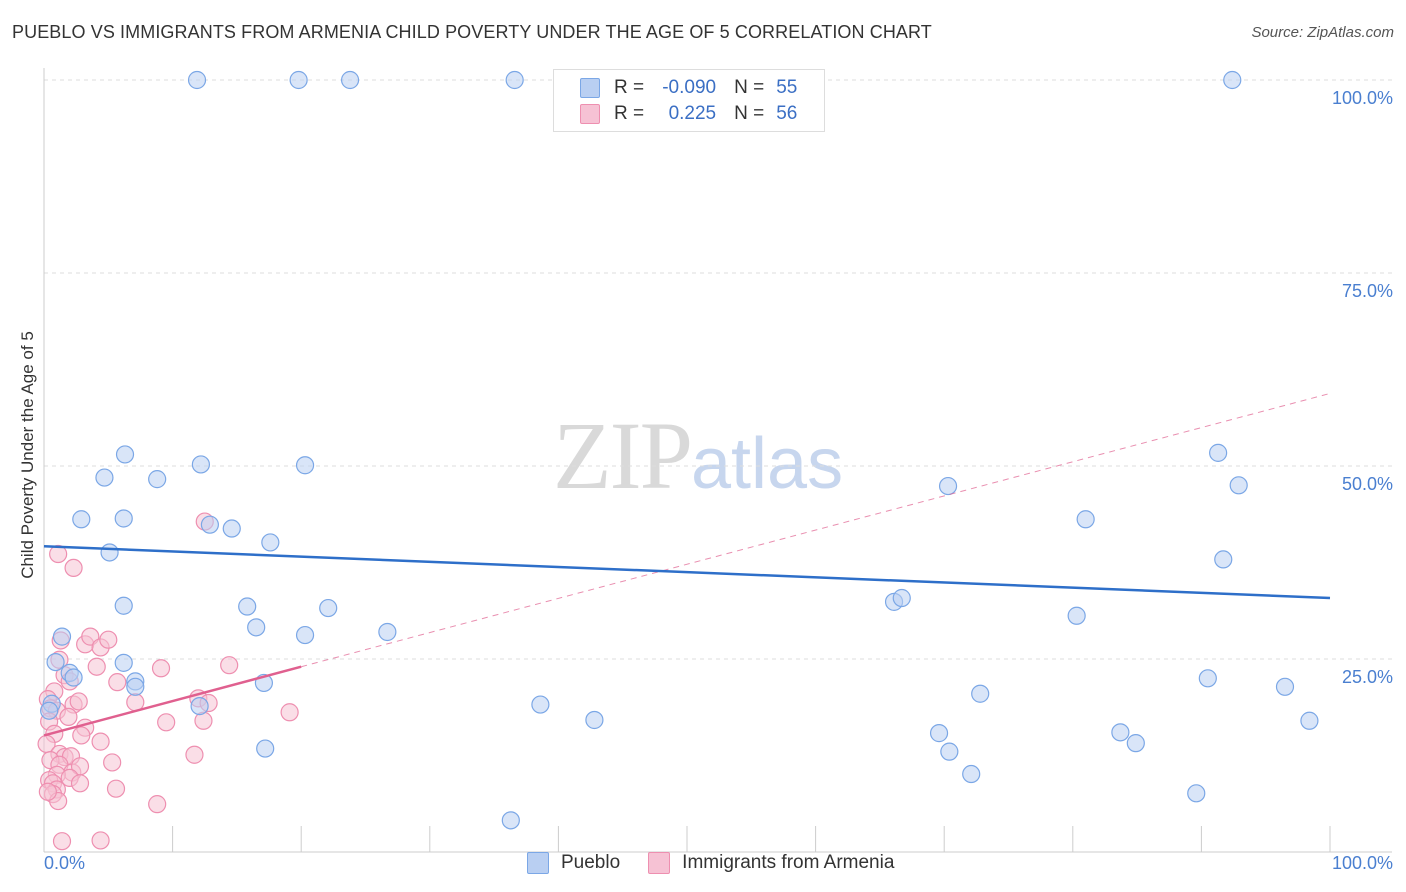  What do you see at coordinates (687, 572) in the screenshot?
I see `pueblo-trend-line` at bounding box center [687, 572].